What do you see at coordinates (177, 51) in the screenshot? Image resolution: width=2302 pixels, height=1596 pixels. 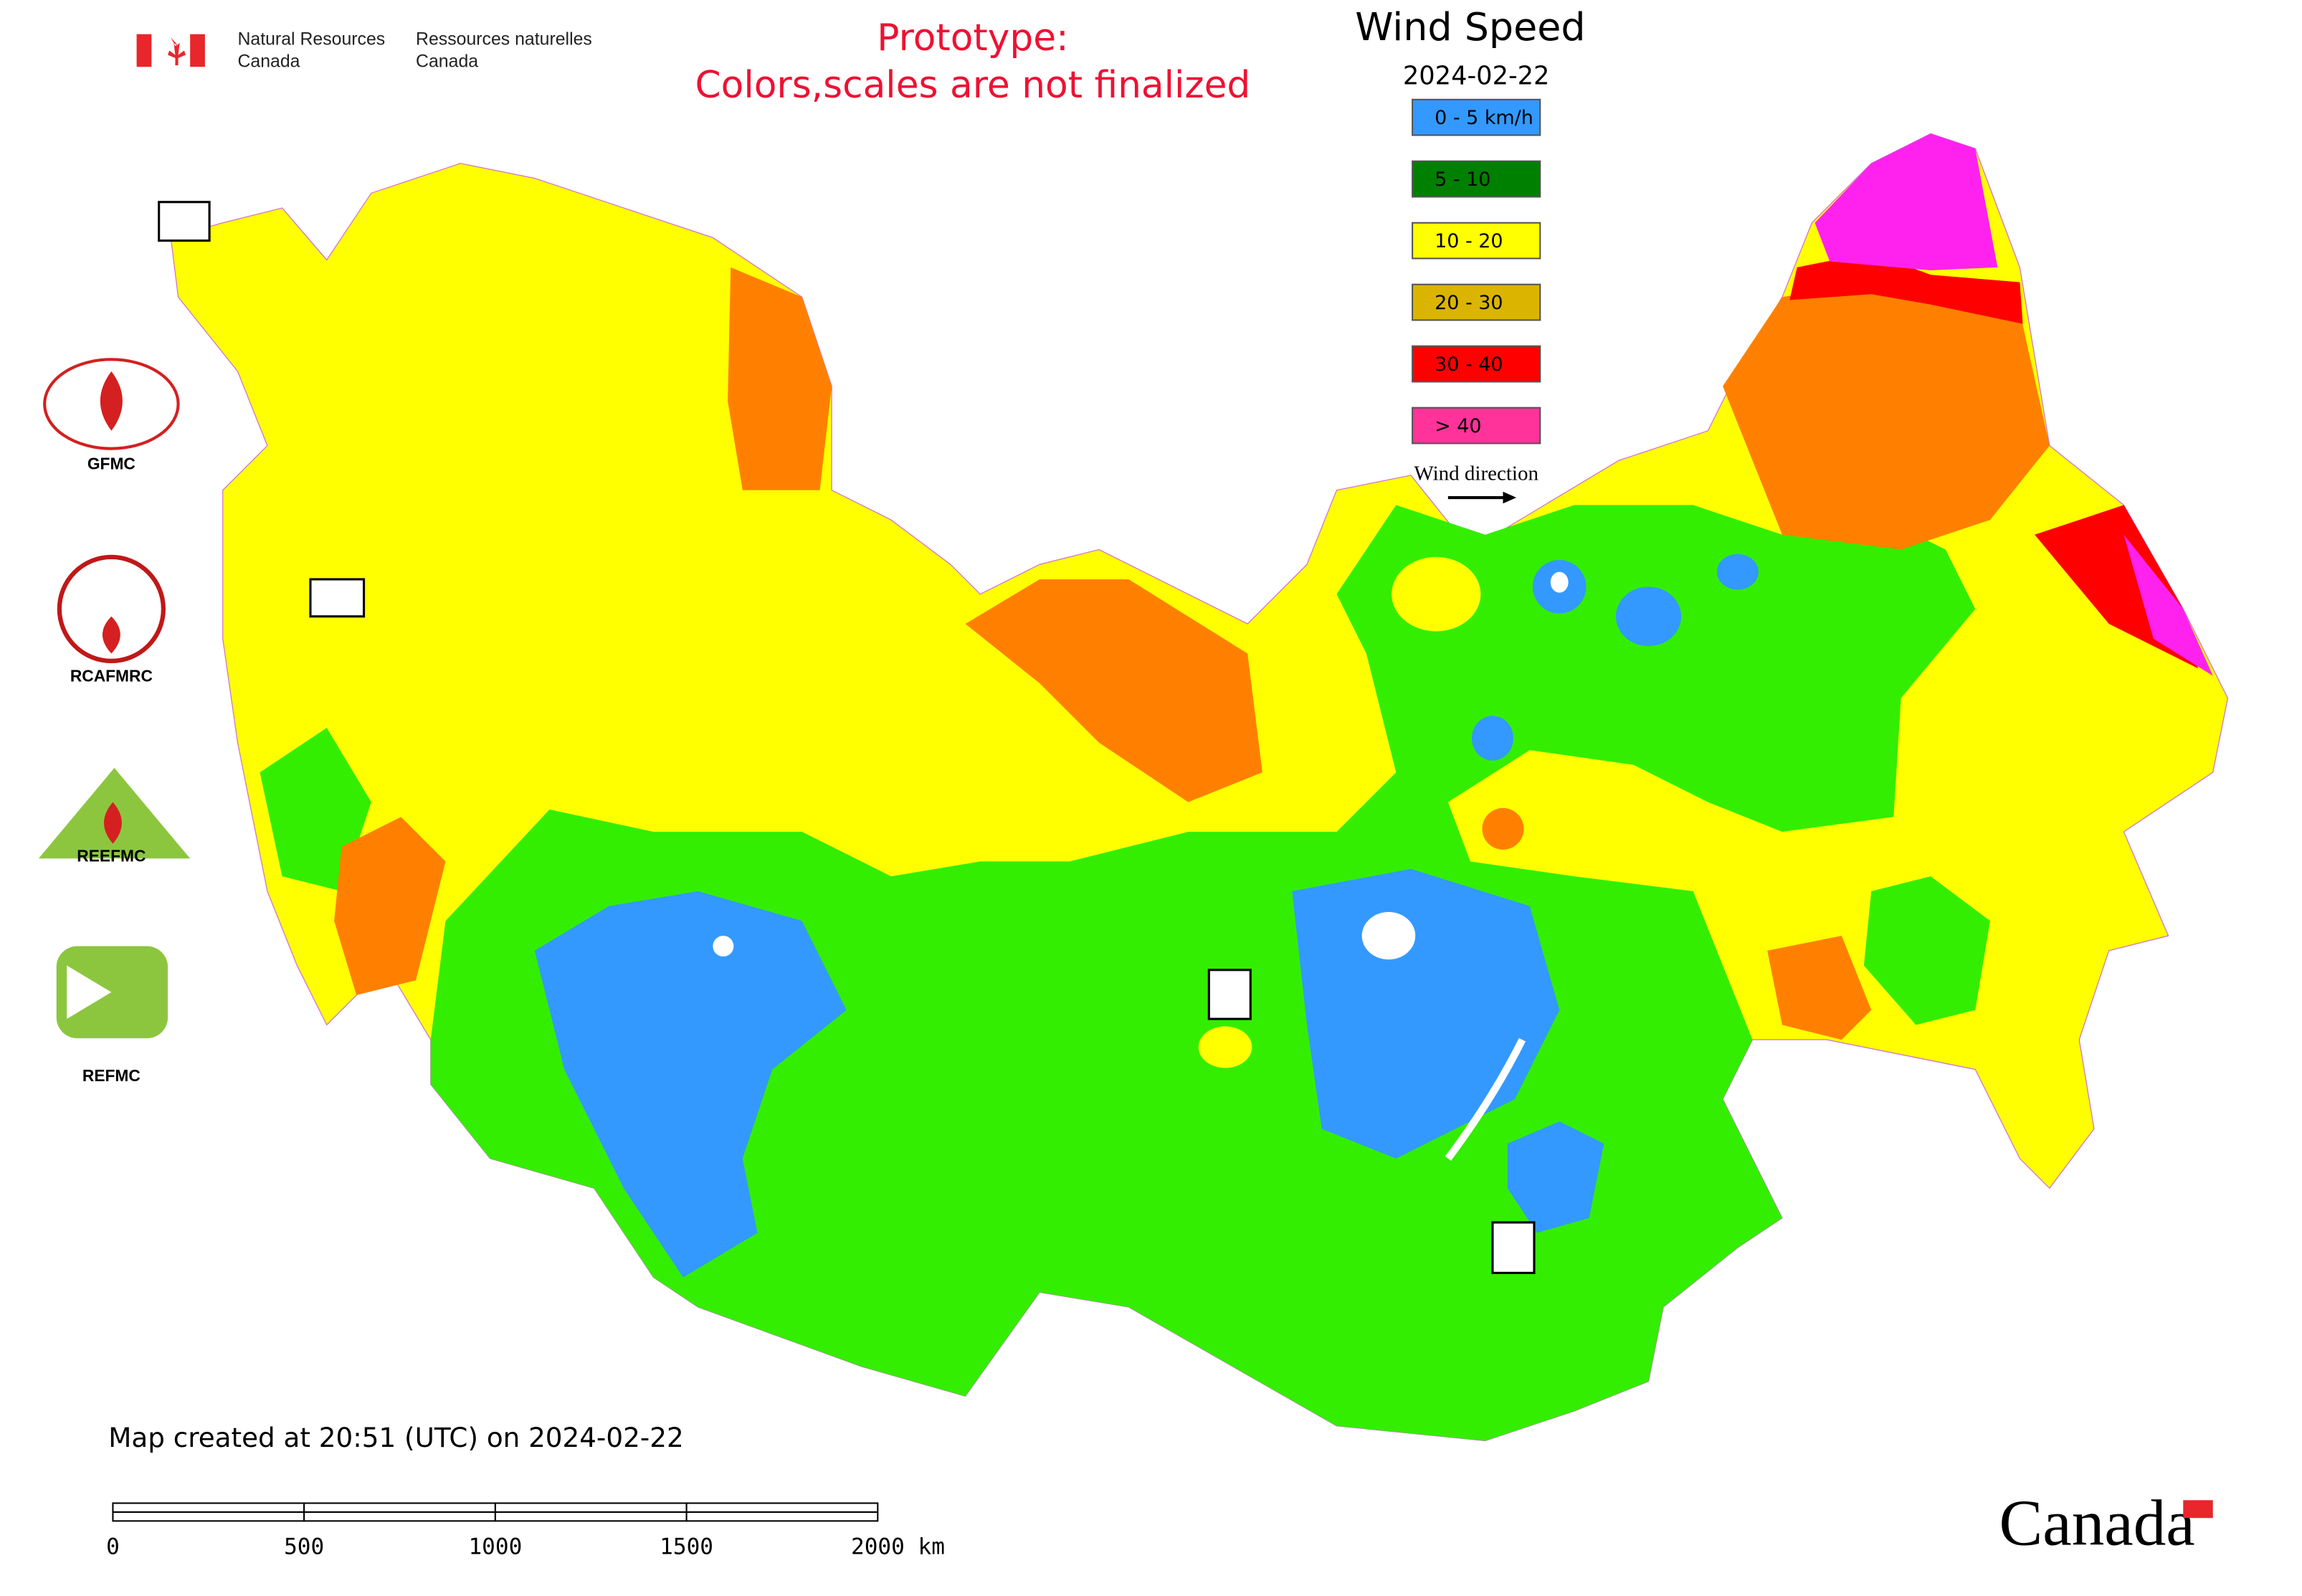 I see `maple-leaf` at bounding box center [177, 51].